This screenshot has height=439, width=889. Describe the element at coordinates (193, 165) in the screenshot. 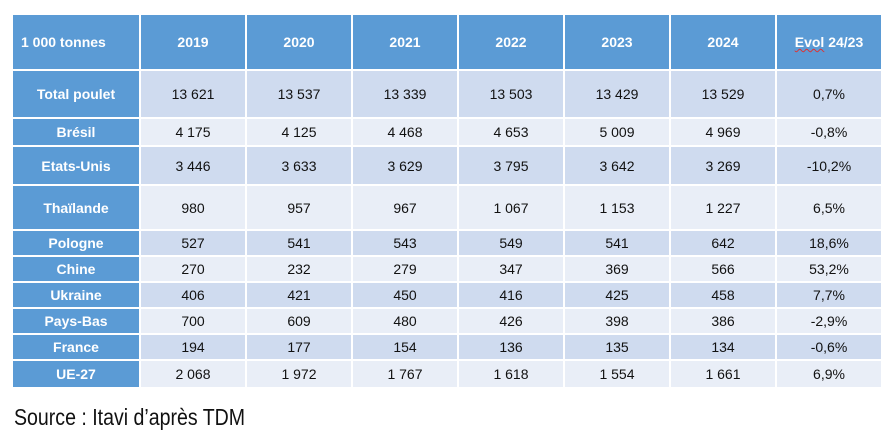

I see `value-cell: 3 446` at that location.